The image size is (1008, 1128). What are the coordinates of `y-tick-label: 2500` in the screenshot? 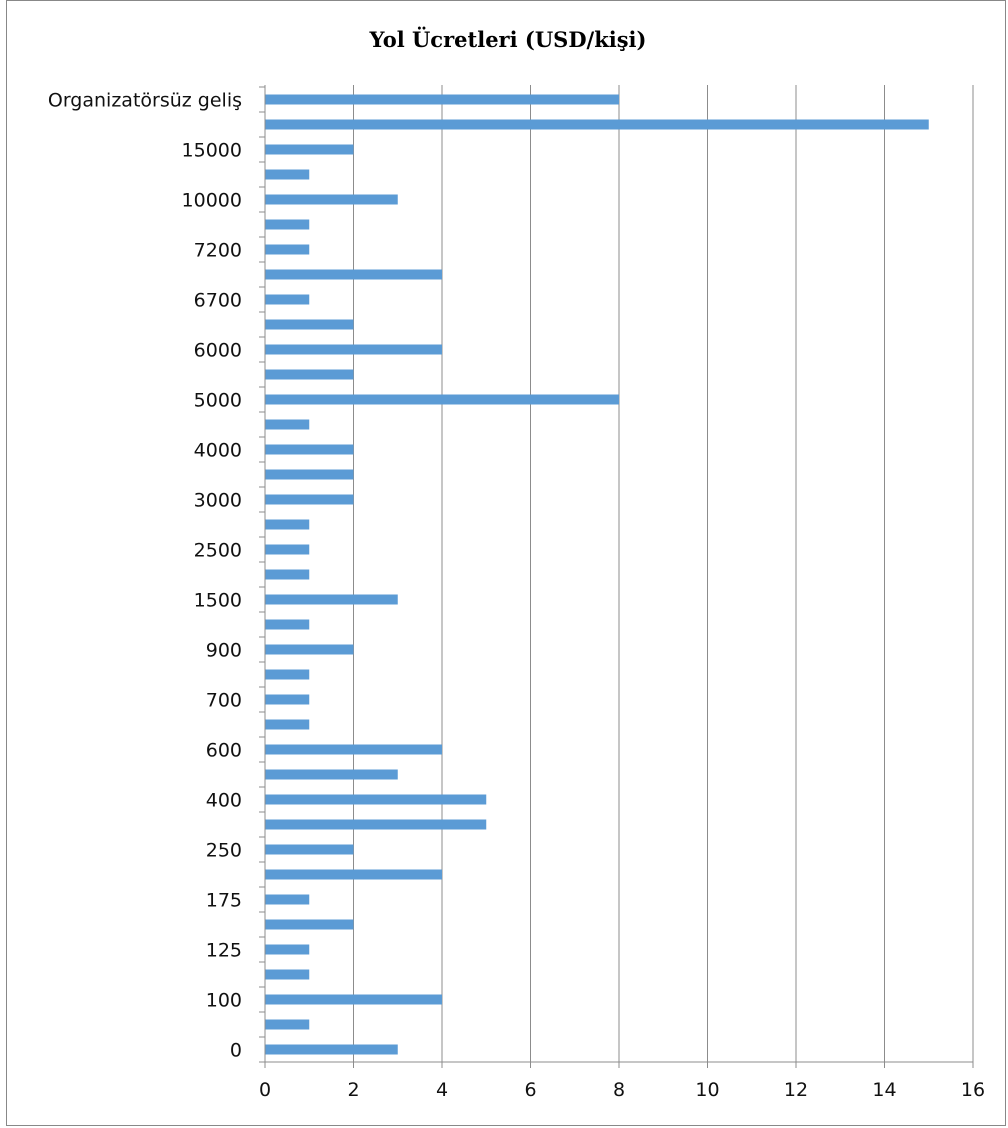 It's located at (218, 551).